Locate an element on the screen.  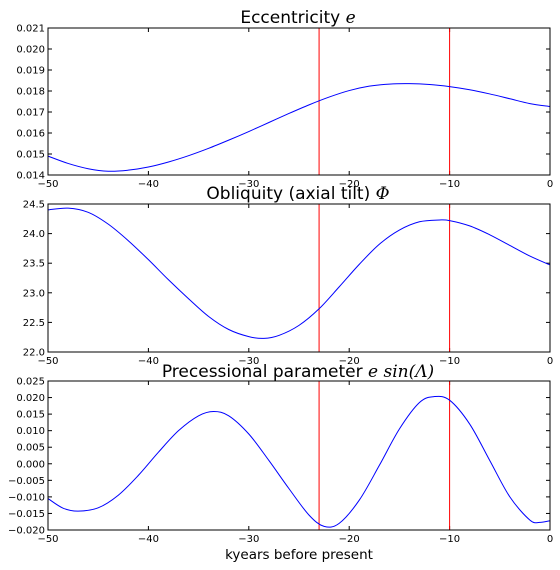
y-tick-label: 22.0 is located at coordinates (34, 353).